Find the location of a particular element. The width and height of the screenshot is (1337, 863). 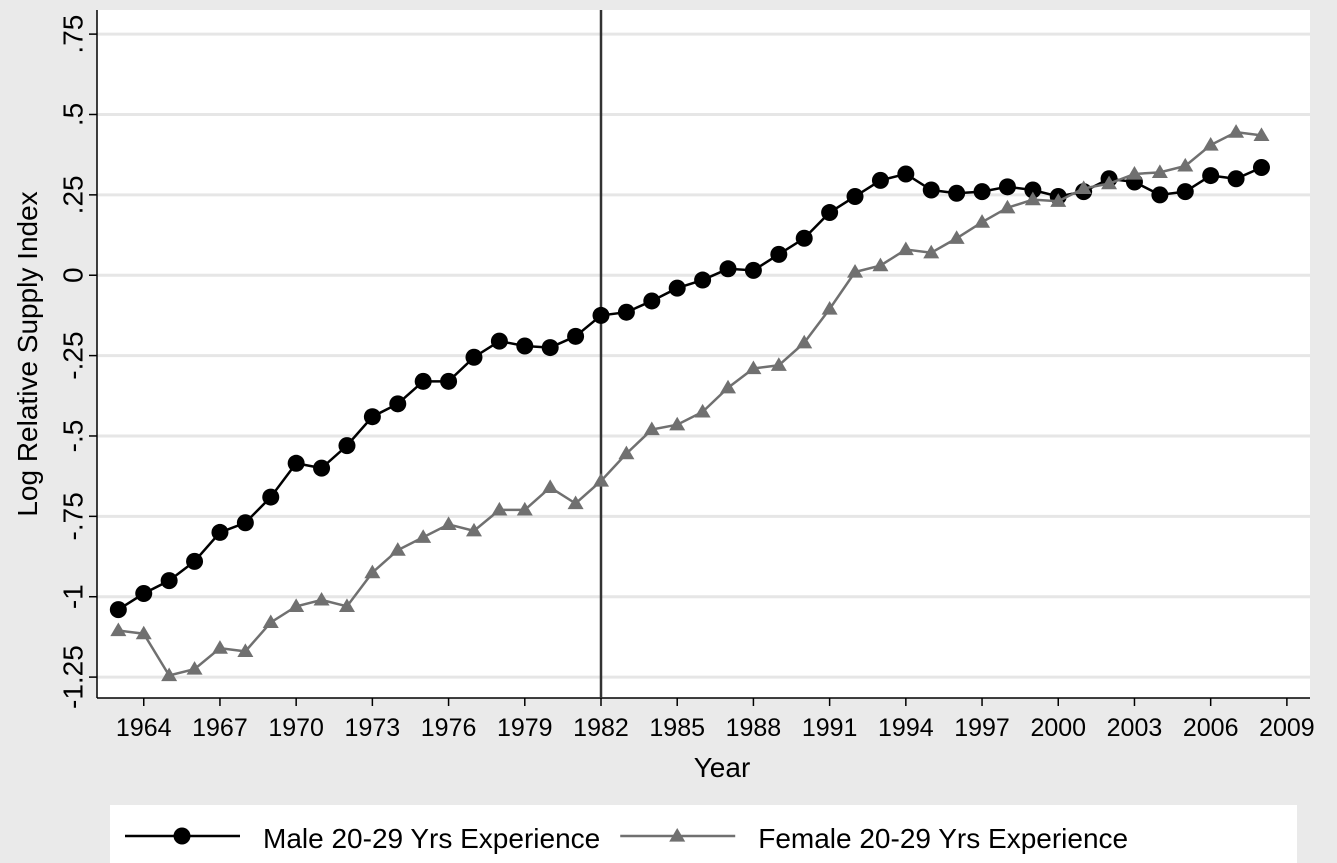

x-tick-label: 1985 is located at coordinates (677, 728).